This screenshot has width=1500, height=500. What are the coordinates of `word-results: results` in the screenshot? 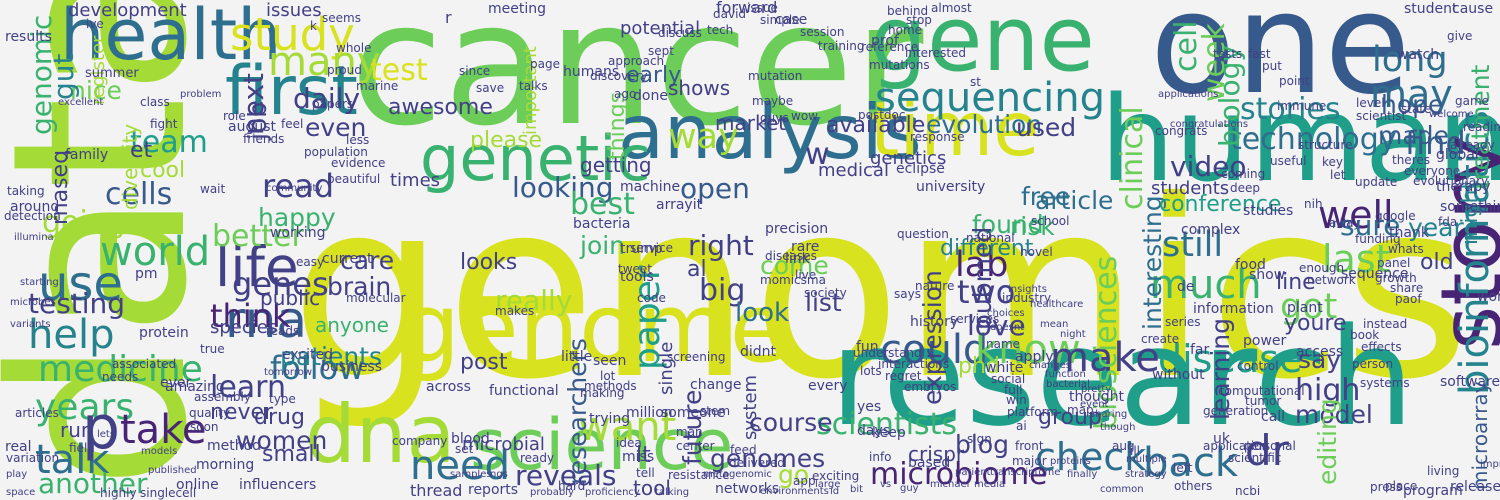 It's located at (28, 37).